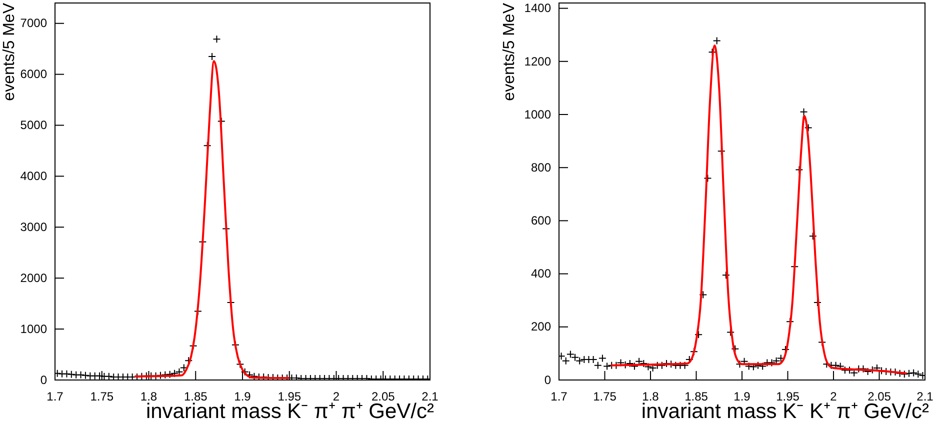  I want to click on y-tick-label: 1400, so click(538, 8).